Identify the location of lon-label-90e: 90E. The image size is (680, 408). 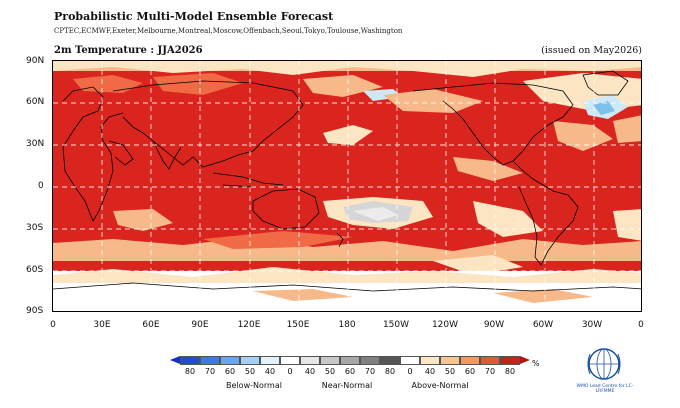
(200, 325).